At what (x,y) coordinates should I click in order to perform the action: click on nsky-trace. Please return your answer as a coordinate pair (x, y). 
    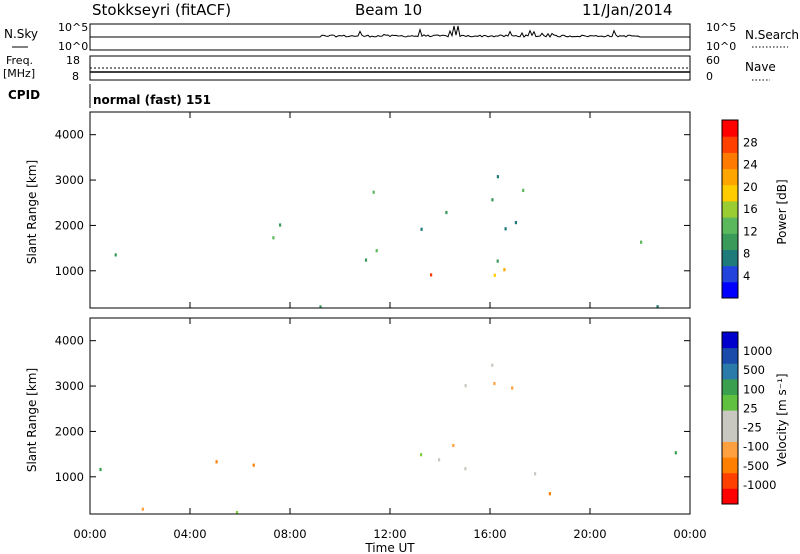
    Looking at the image, I should click on (389, 35).